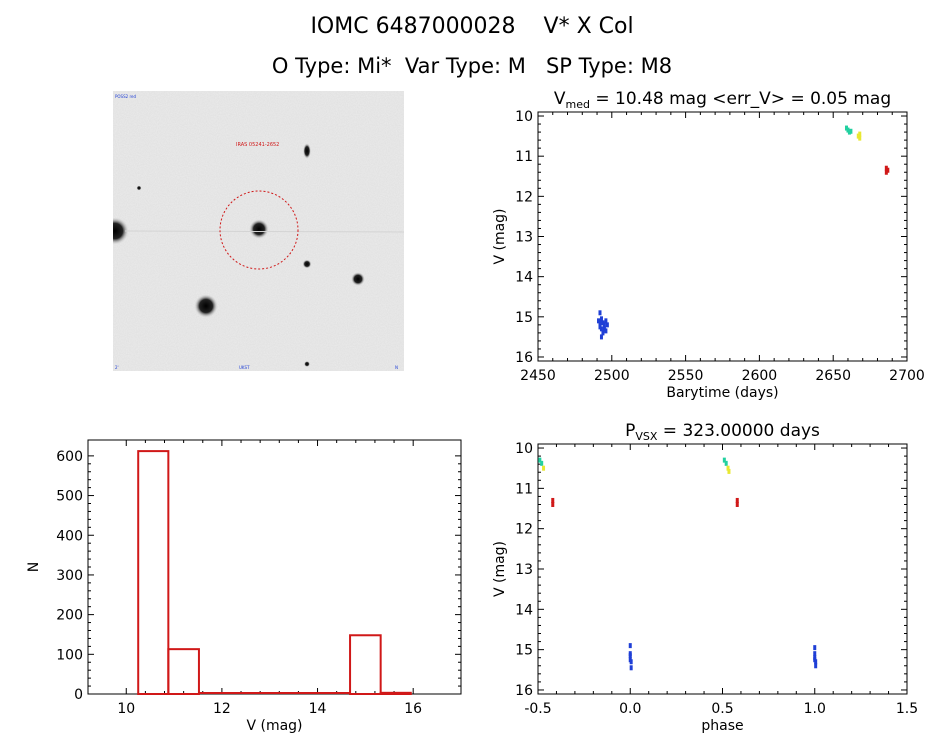  What do you see at coordinates (259, 230) in the screenshot?
I see `target-circle` at bounding box center [259, 230].